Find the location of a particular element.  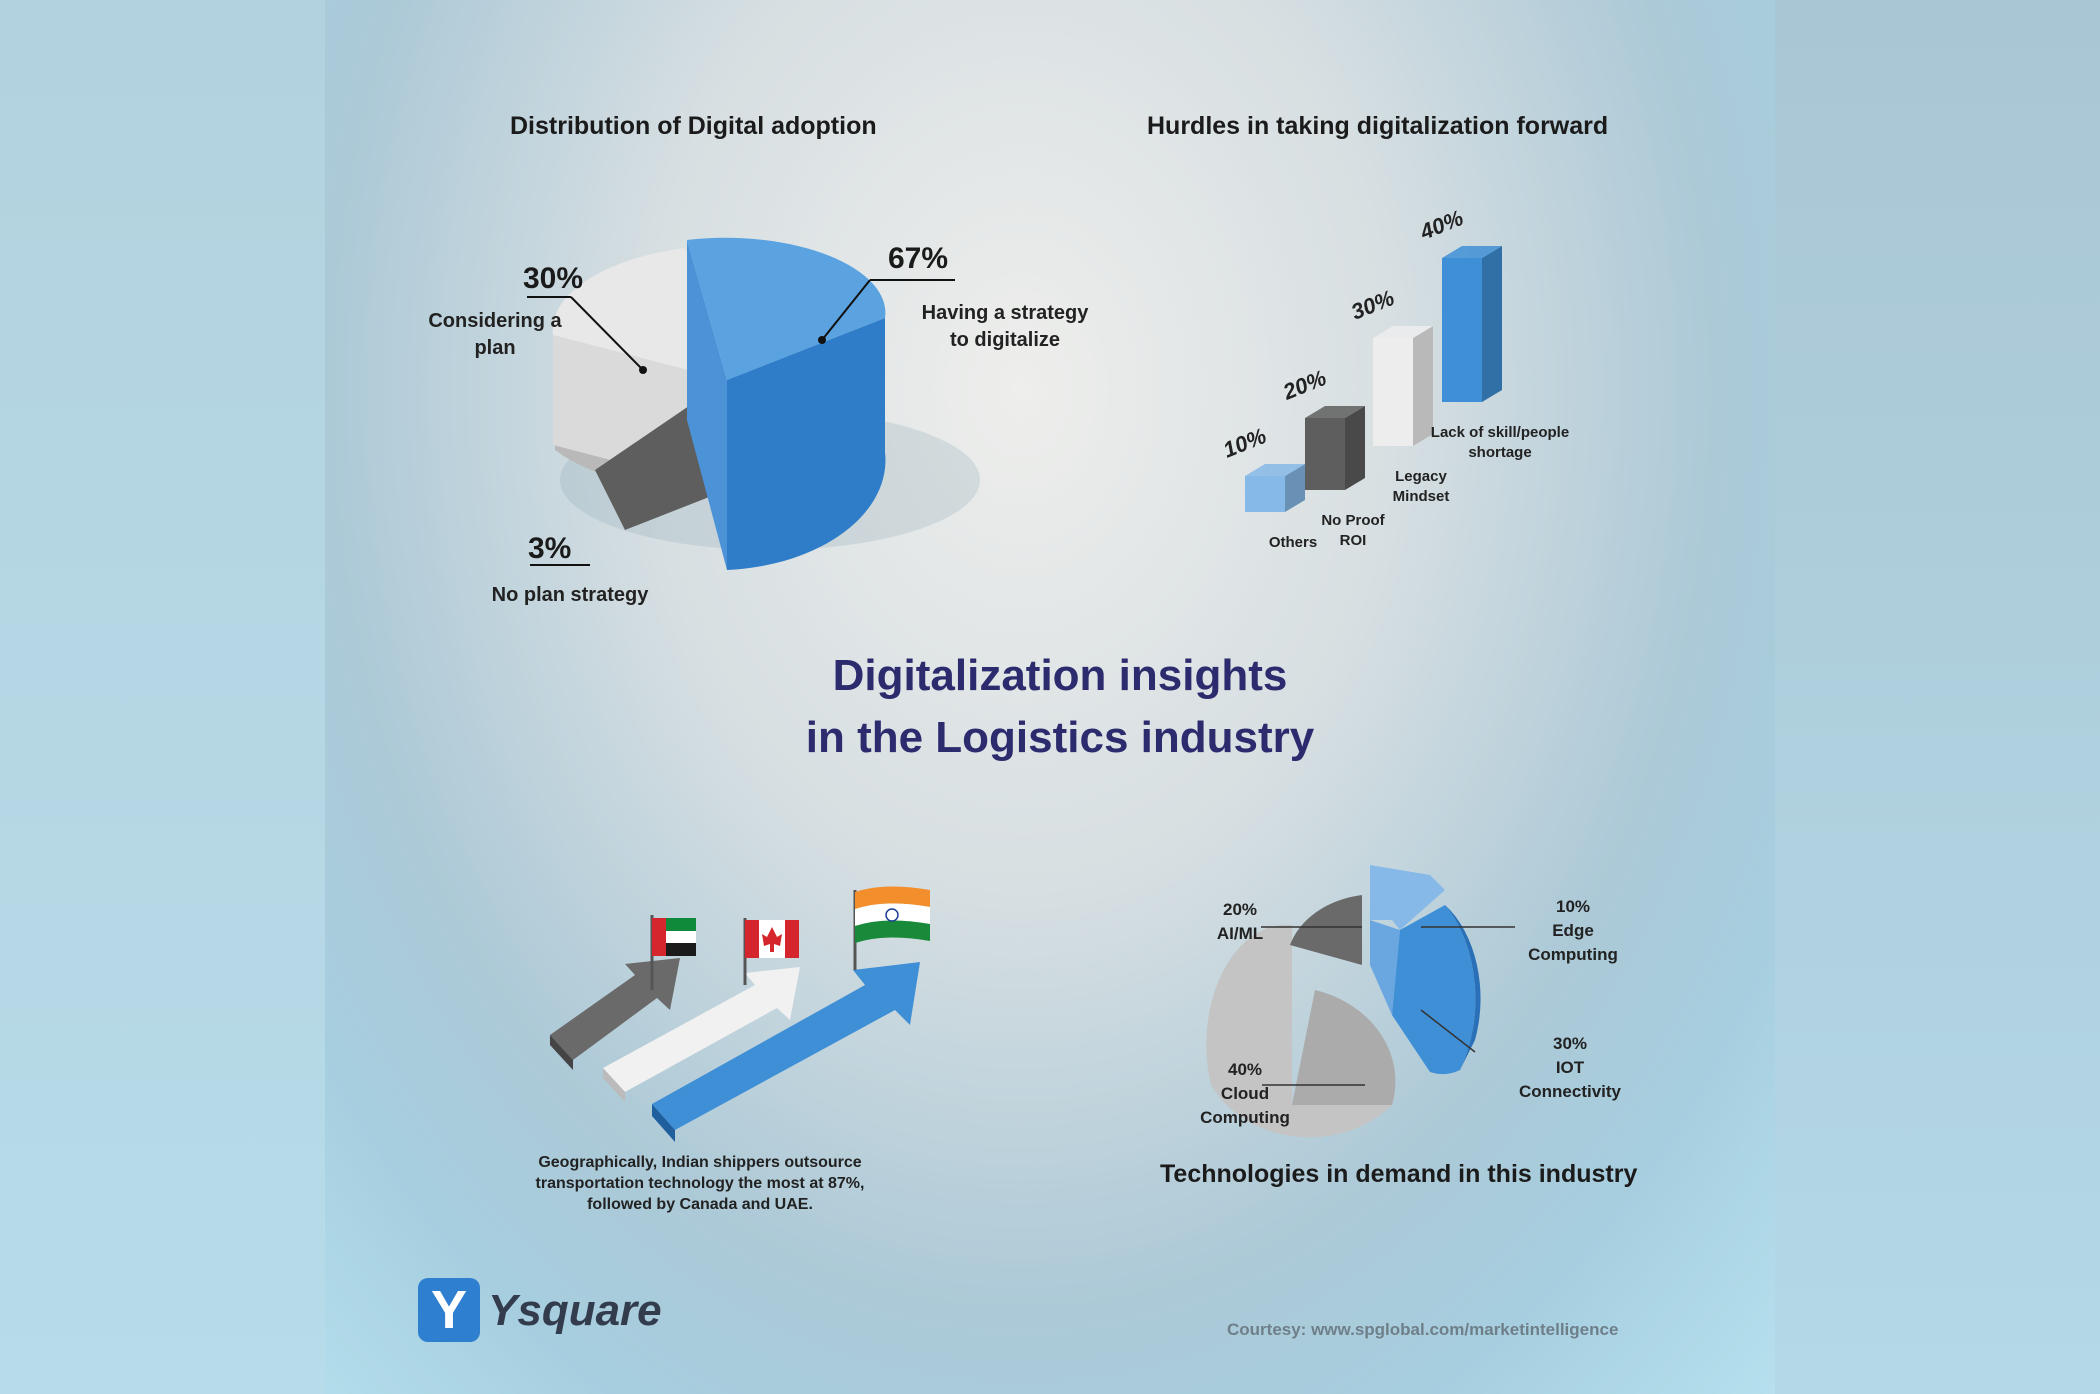

adoption-chart-title: Distribution of Digital adoption is located at coordinates (693, 126).